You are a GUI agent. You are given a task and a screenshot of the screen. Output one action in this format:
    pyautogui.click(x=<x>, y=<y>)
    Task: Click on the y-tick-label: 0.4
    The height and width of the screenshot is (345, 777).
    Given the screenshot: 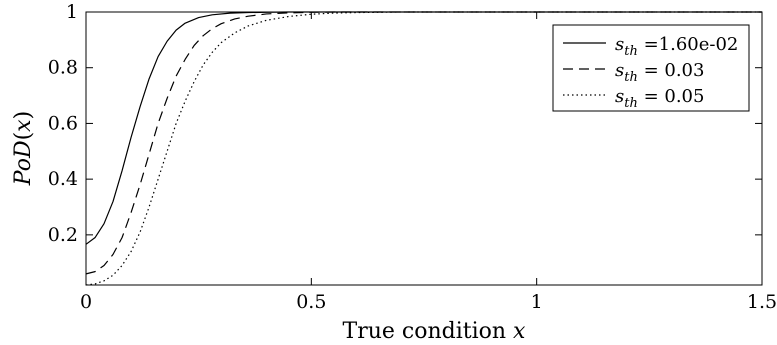 What is the action you would take?
    pyautogui.click(x=63, y=179)
    